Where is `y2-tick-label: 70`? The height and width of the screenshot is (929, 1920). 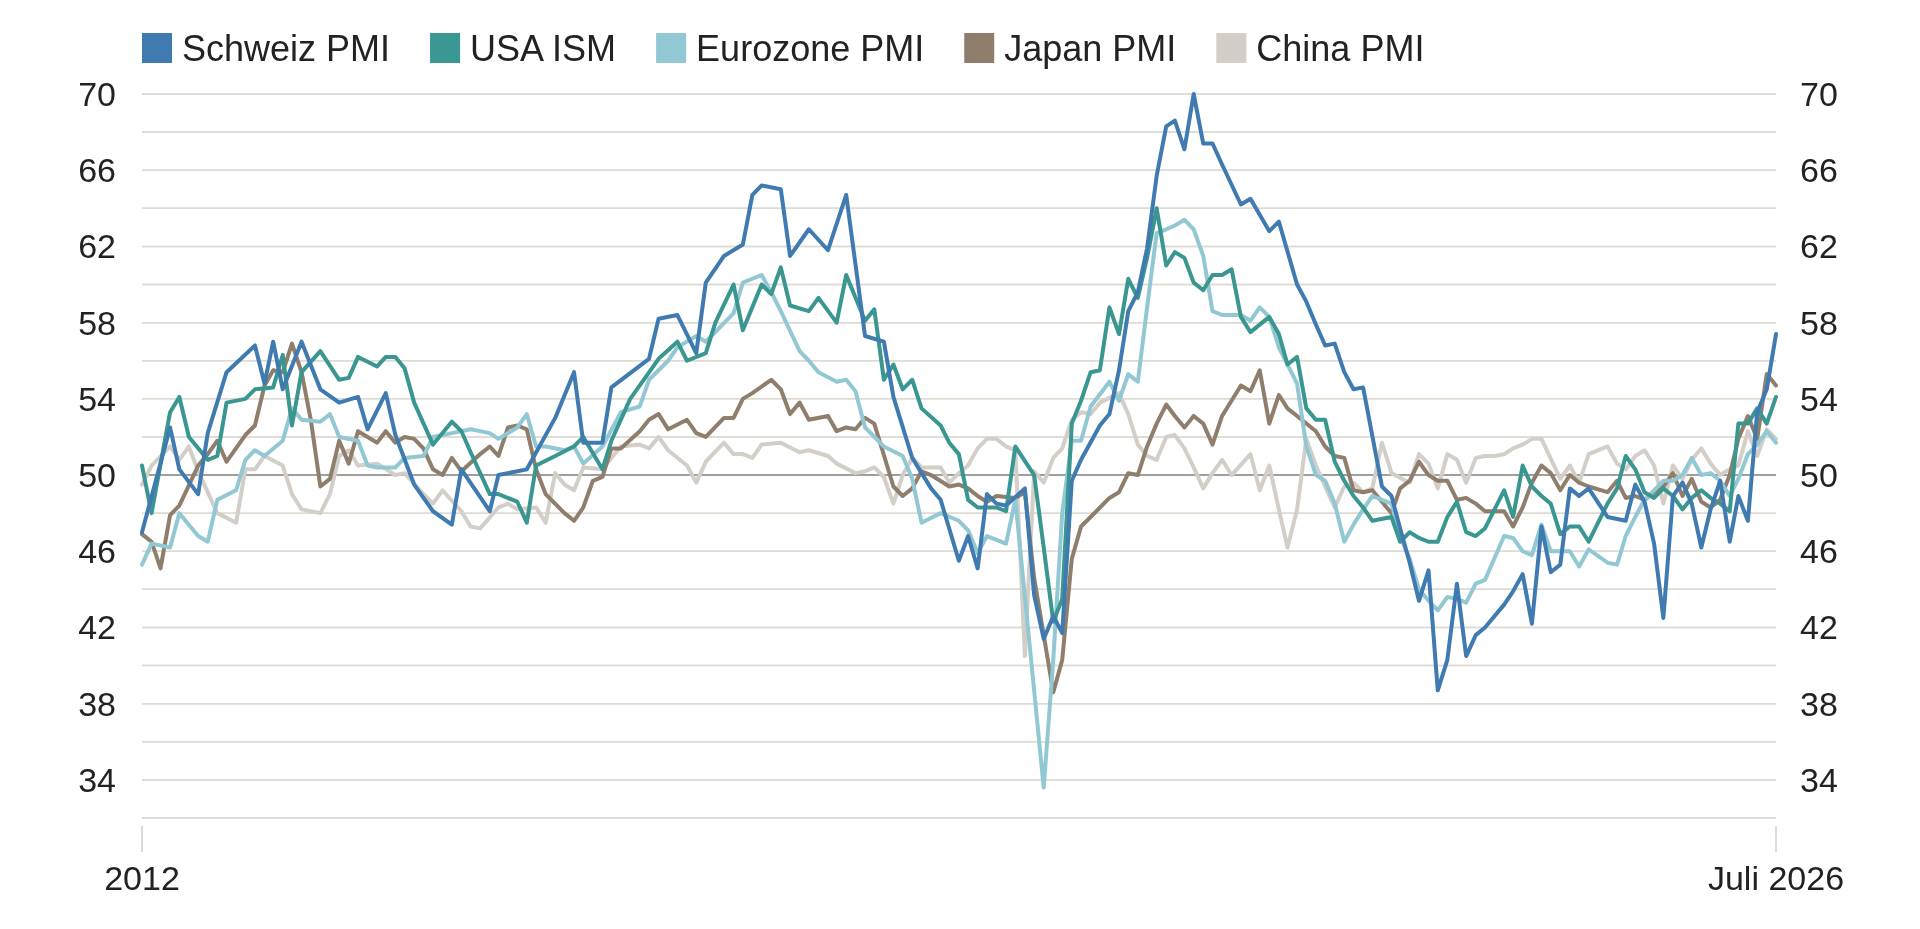 y2-tick-label: 70 is located at coordinates (1819, 93).